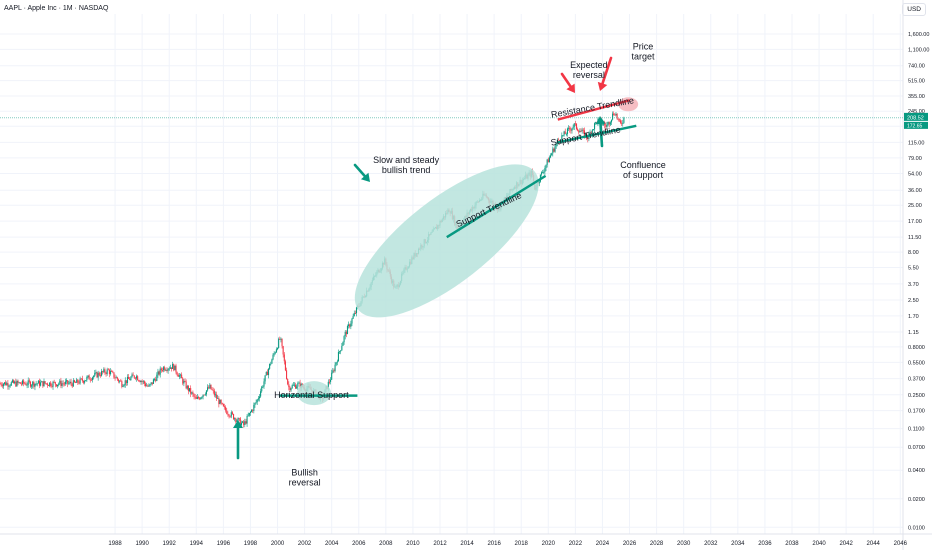  What do you see at coordinates (607, 70) in the screenshot?
I see `price-target-arrow-shaft` at bounding box center [607, 70].